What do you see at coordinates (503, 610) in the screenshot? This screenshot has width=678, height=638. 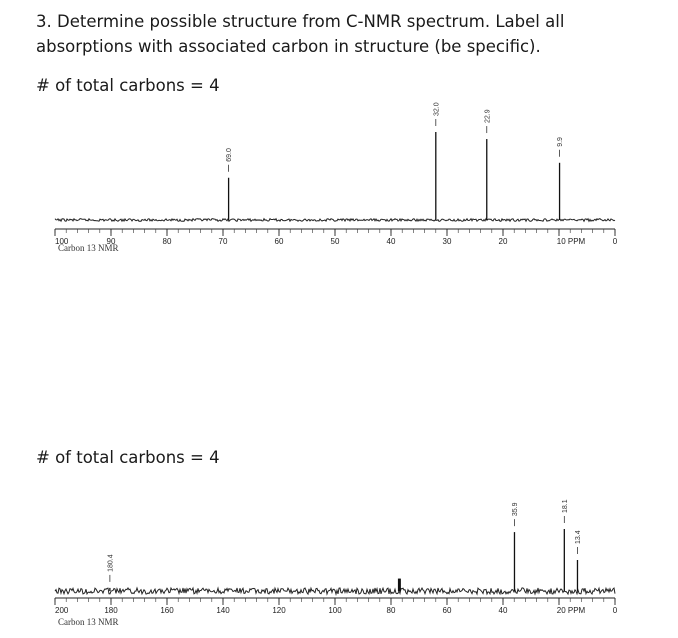 I see `tick-label-2-8: 40` at bounding box center [503, 610].